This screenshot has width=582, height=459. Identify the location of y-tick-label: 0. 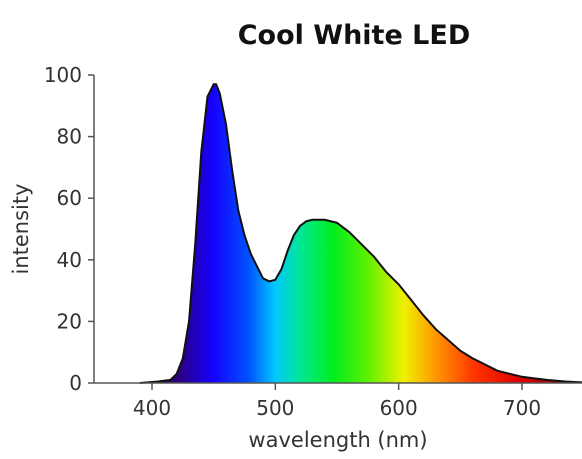
(75, 383).